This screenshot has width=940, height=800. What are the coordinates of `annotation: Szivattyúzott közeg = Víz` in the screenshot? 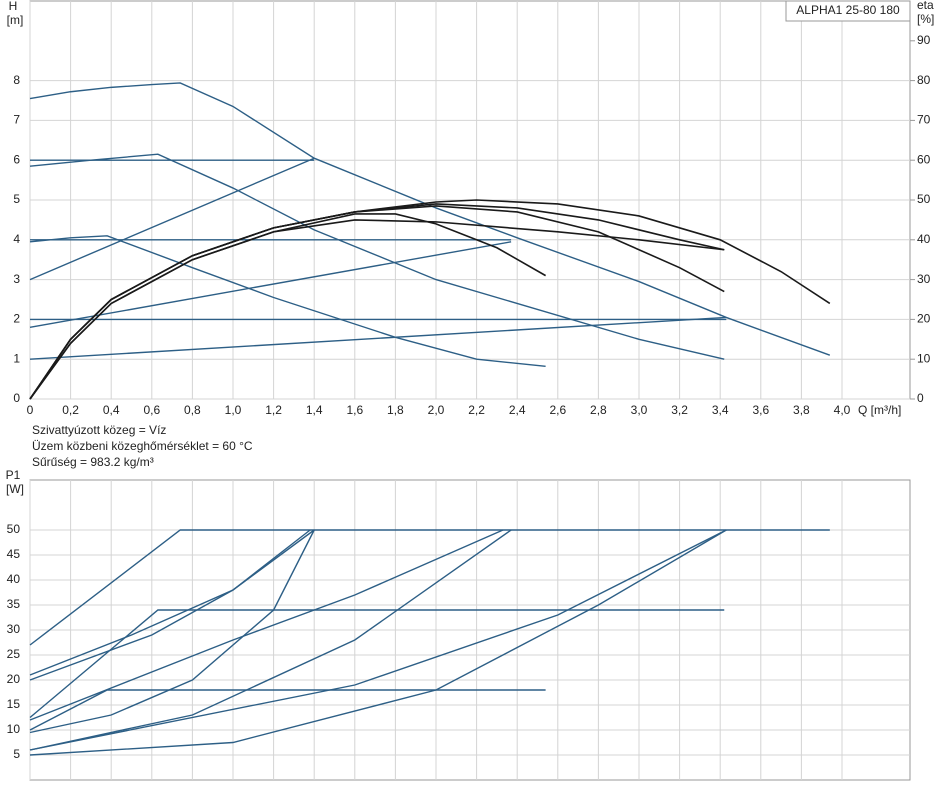 It's located at (99, 430).